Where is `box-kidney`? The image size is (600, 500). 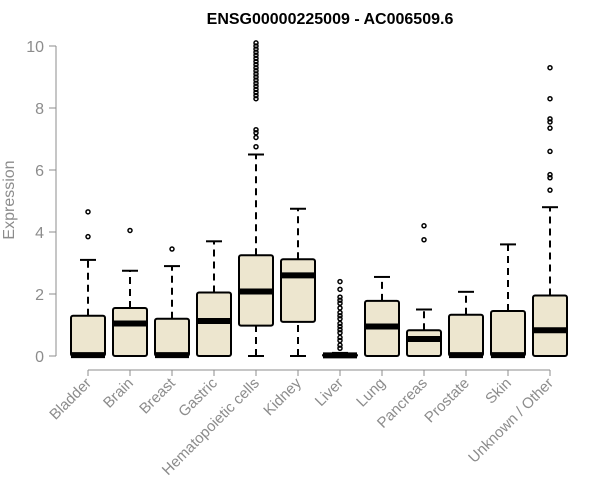 box-kidney is located at coordinates (298, 282).